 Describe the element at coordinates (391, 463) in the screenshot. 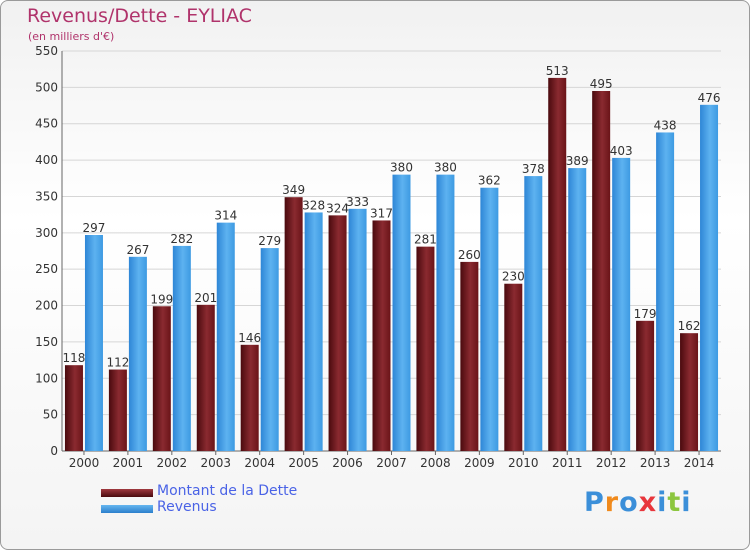

I see `x-tick-label: 2007` at that location.